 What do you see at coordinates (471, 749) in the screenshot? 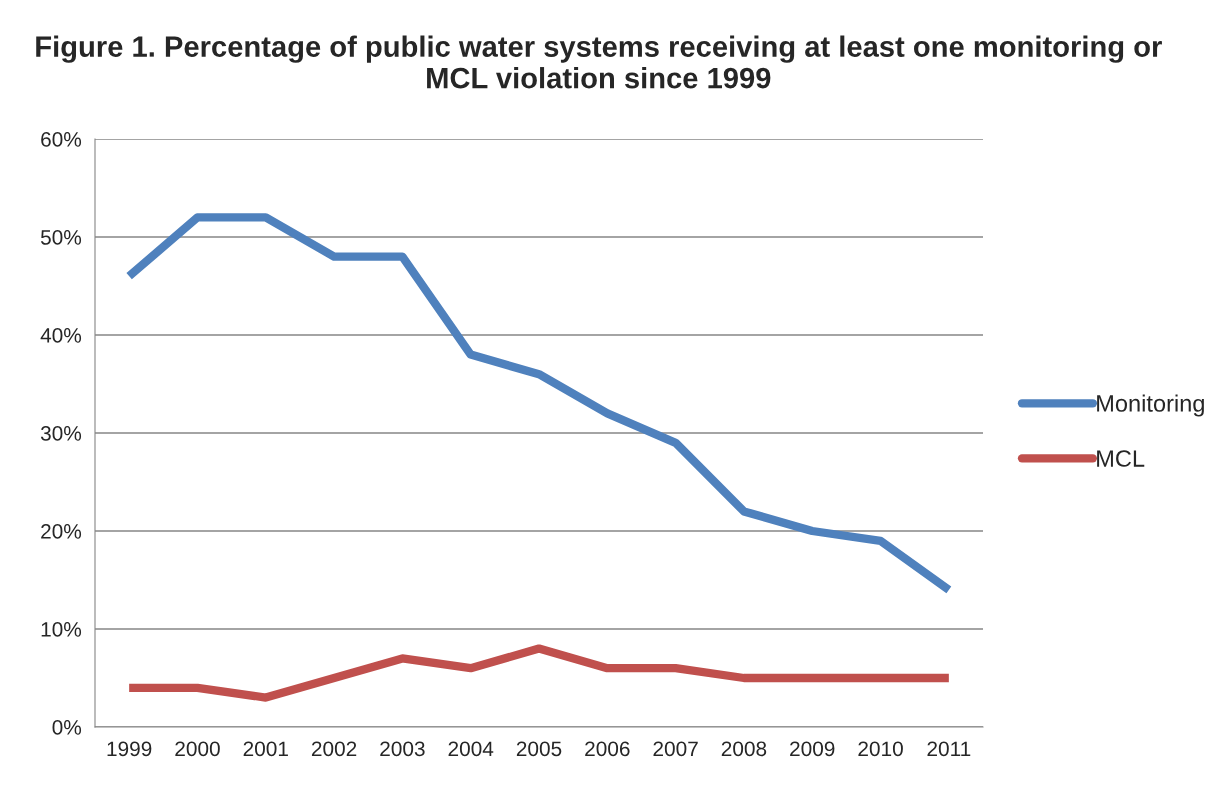
I see `x-tick-label: 2004` at bounding box center [471, 749].